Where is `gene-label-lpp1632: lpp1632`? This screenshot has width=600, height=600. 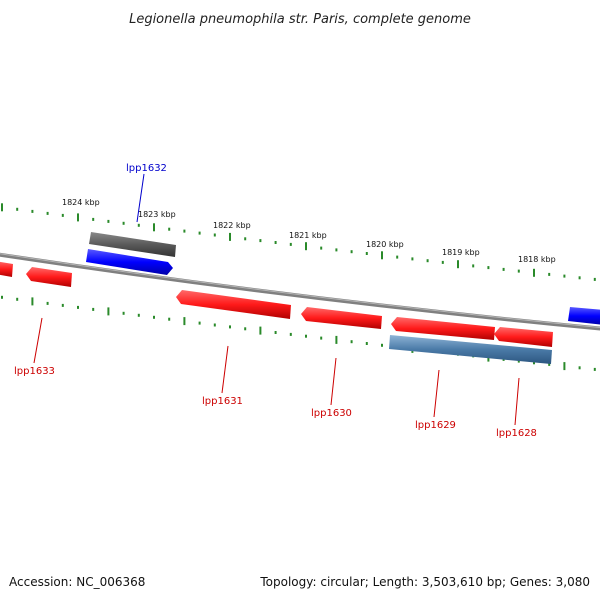
gene-label-lpp1632: lpp1632 is located at coordinates (146, 168).